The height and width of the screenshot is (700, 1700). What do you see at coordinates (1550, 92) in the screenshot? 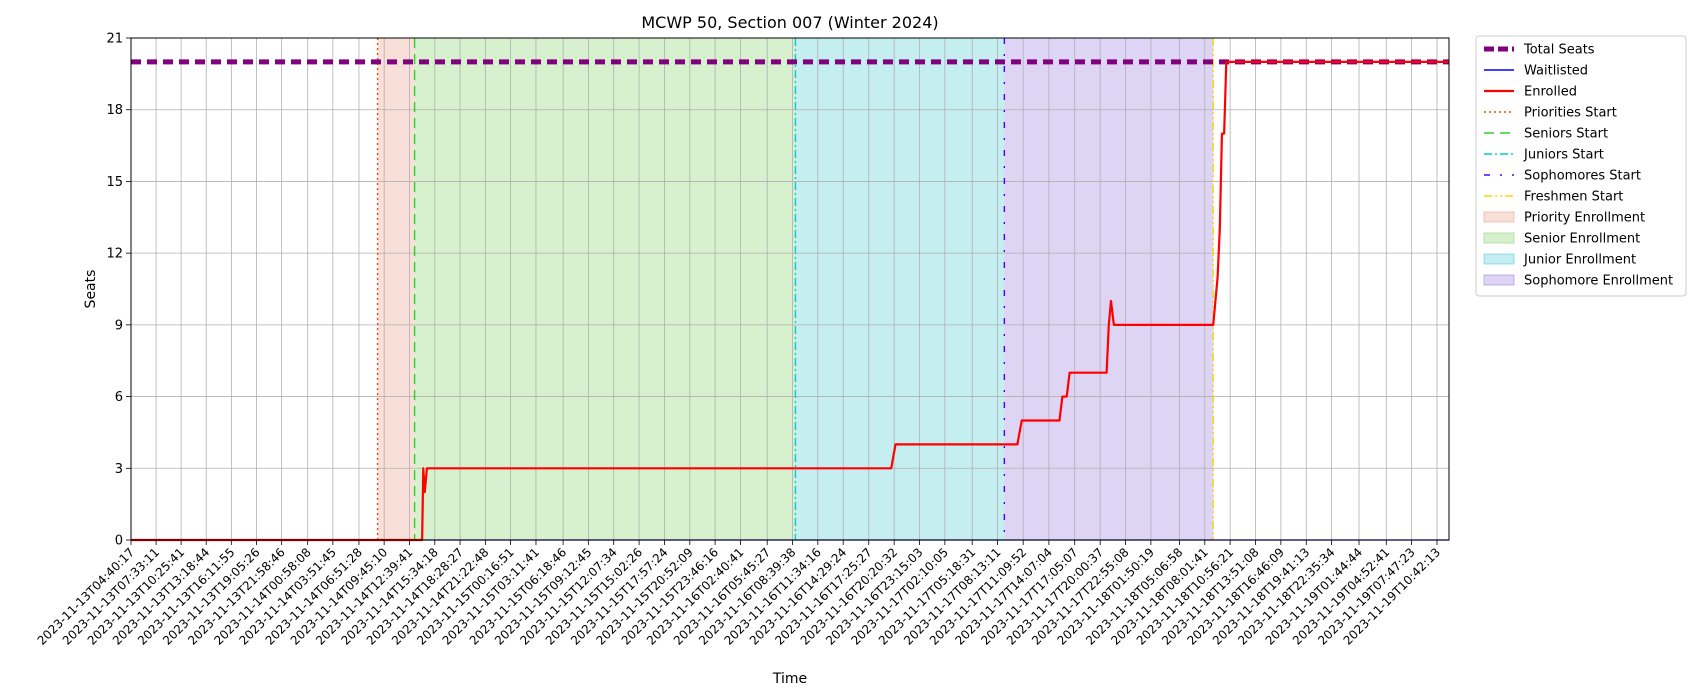
I see `legend-label: Enrolled` at bounding box center [1550, 92].